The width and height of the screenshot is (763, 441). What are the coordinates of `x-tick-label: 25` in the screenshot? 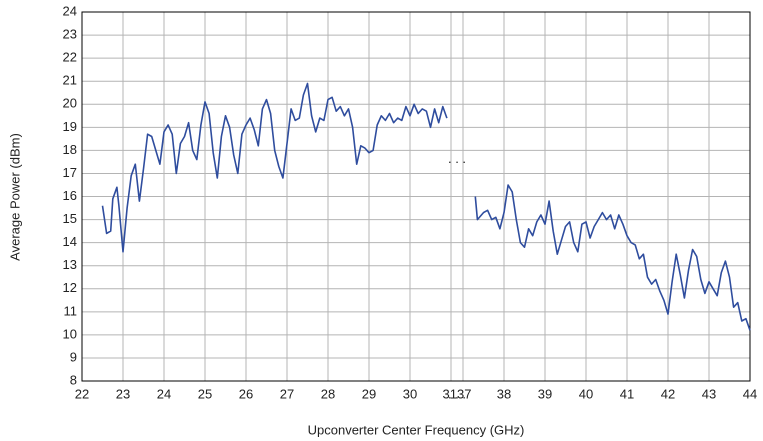 It's located at (205, 393).